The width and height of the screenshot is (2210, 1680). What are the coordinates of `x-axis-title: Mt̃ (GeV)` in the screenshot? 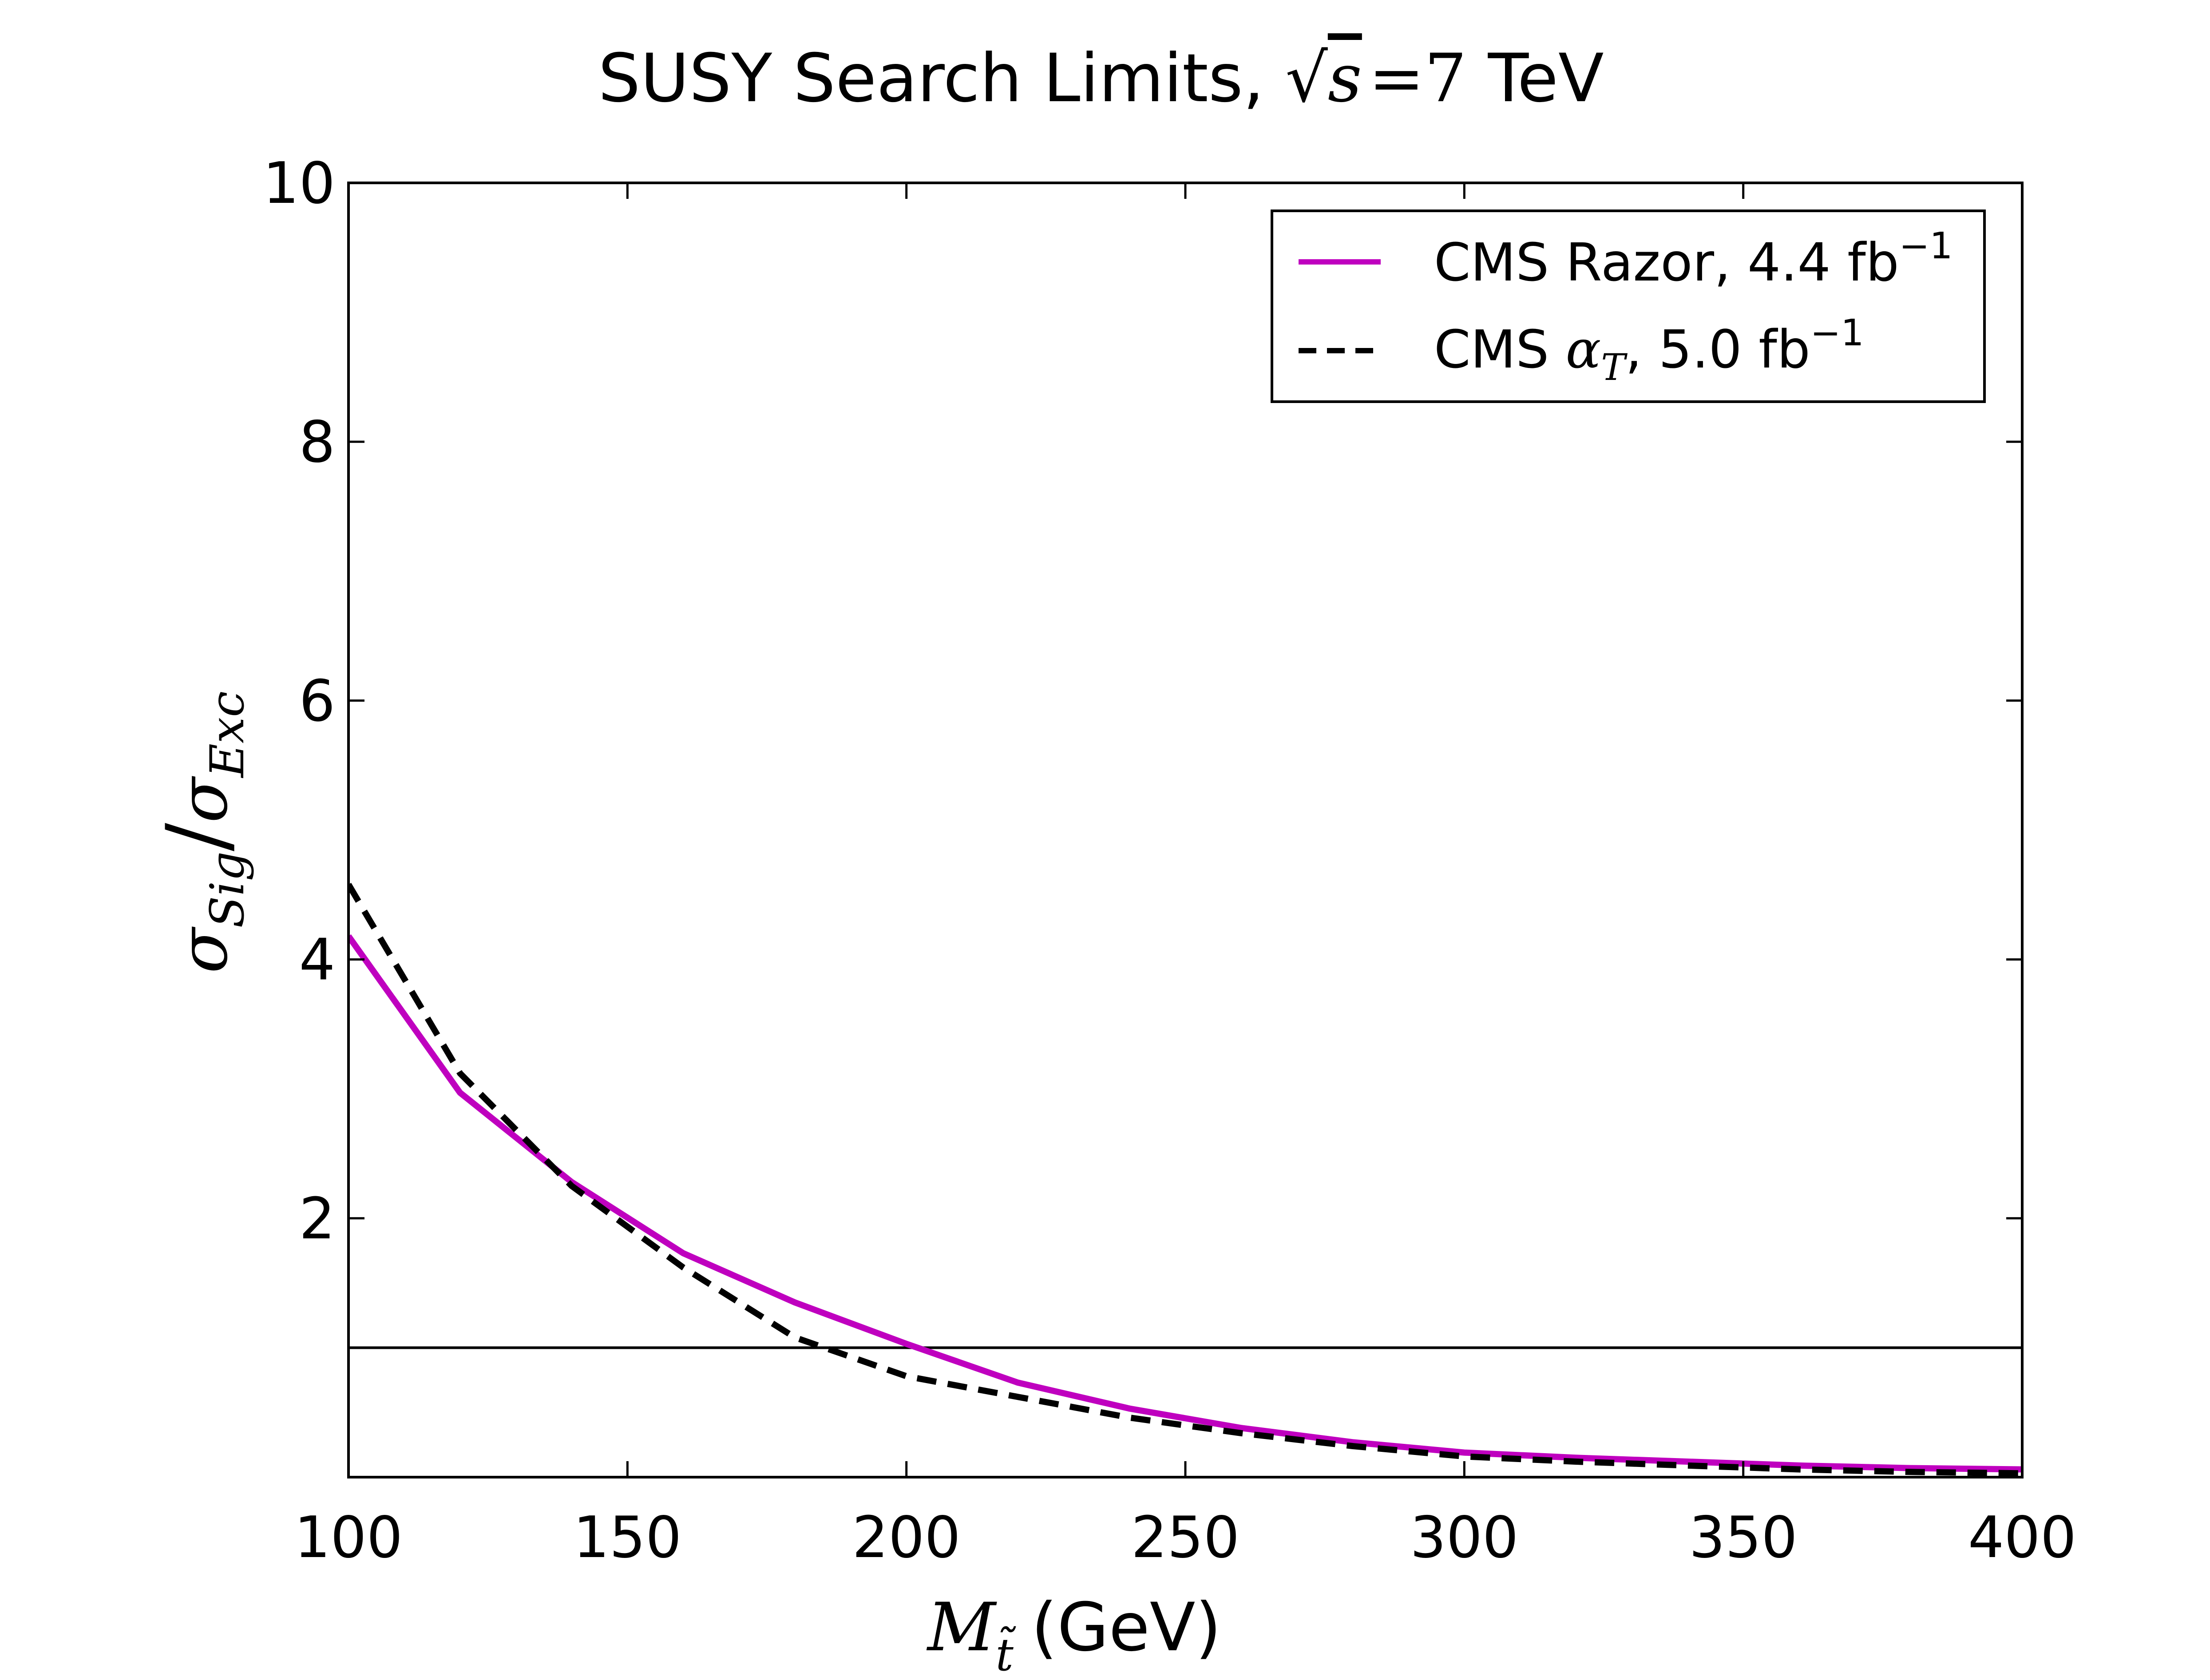 It's located at (1073, 1634).